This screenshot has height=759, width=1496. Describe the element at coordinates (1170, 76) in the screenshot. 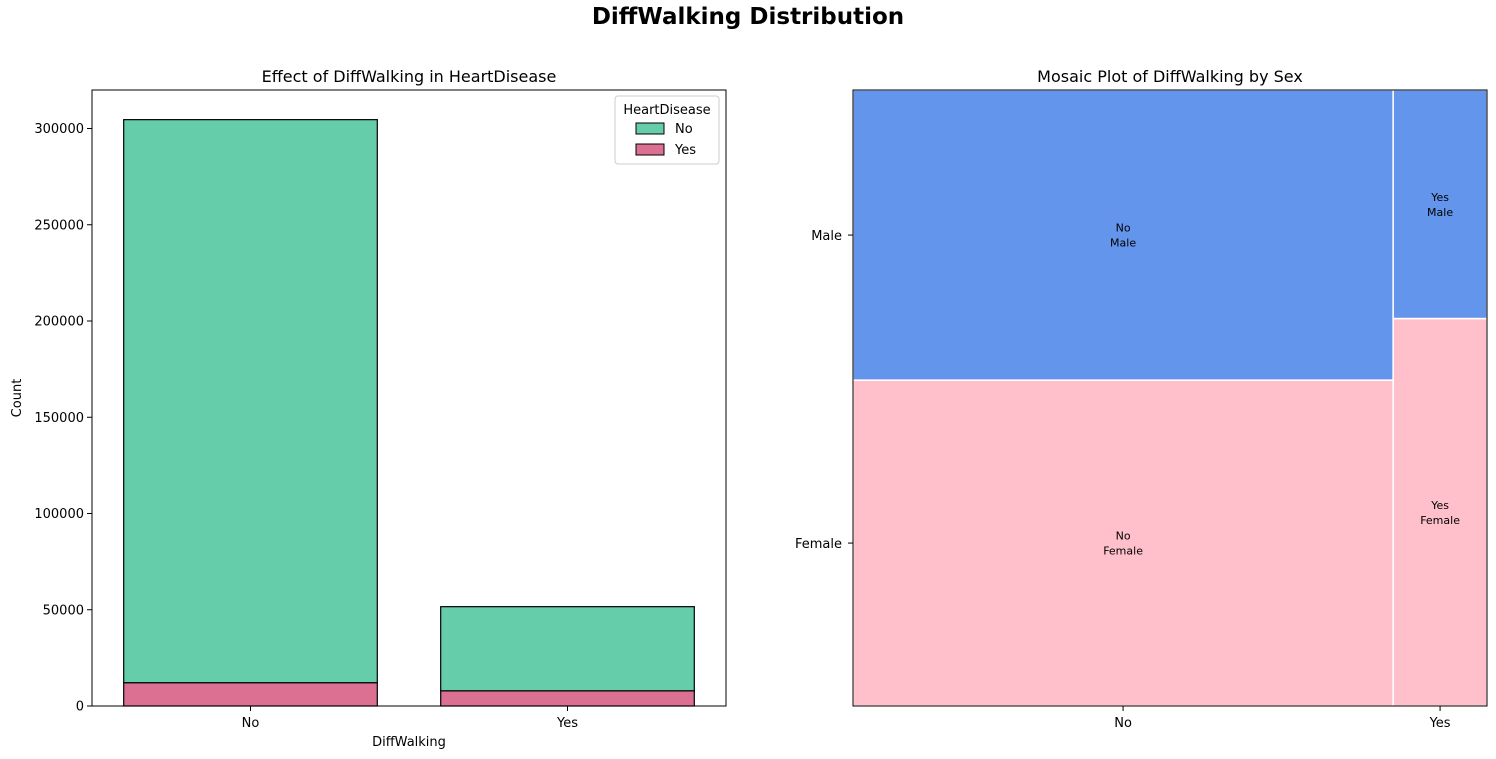

I see `mosaic-chart-title: Mosaic Plot of DiffWalking by Sex` at that location.